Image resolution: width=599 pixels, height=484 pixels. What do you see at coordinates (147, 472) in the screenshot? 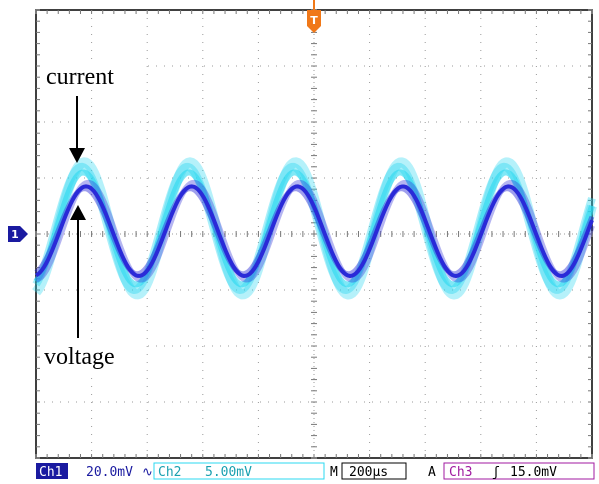
I see `ch1-coupling-icon: ∿` at bounding box center [147, 472].